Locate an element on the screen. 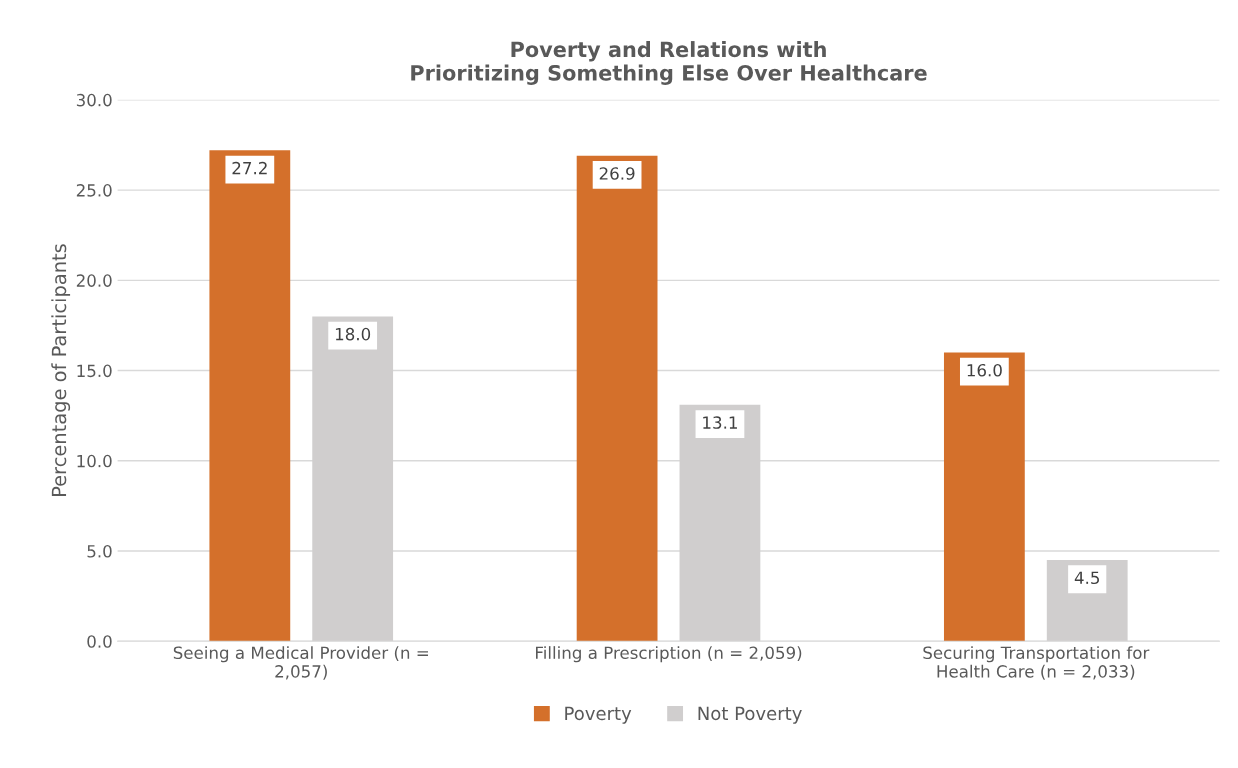 Image resolution: width=1238 pixels, height=768 pixels. chart-title: Poverty and Relations with Prioritizing Something Else Over Healthcare is located at coordinates (669, 63).